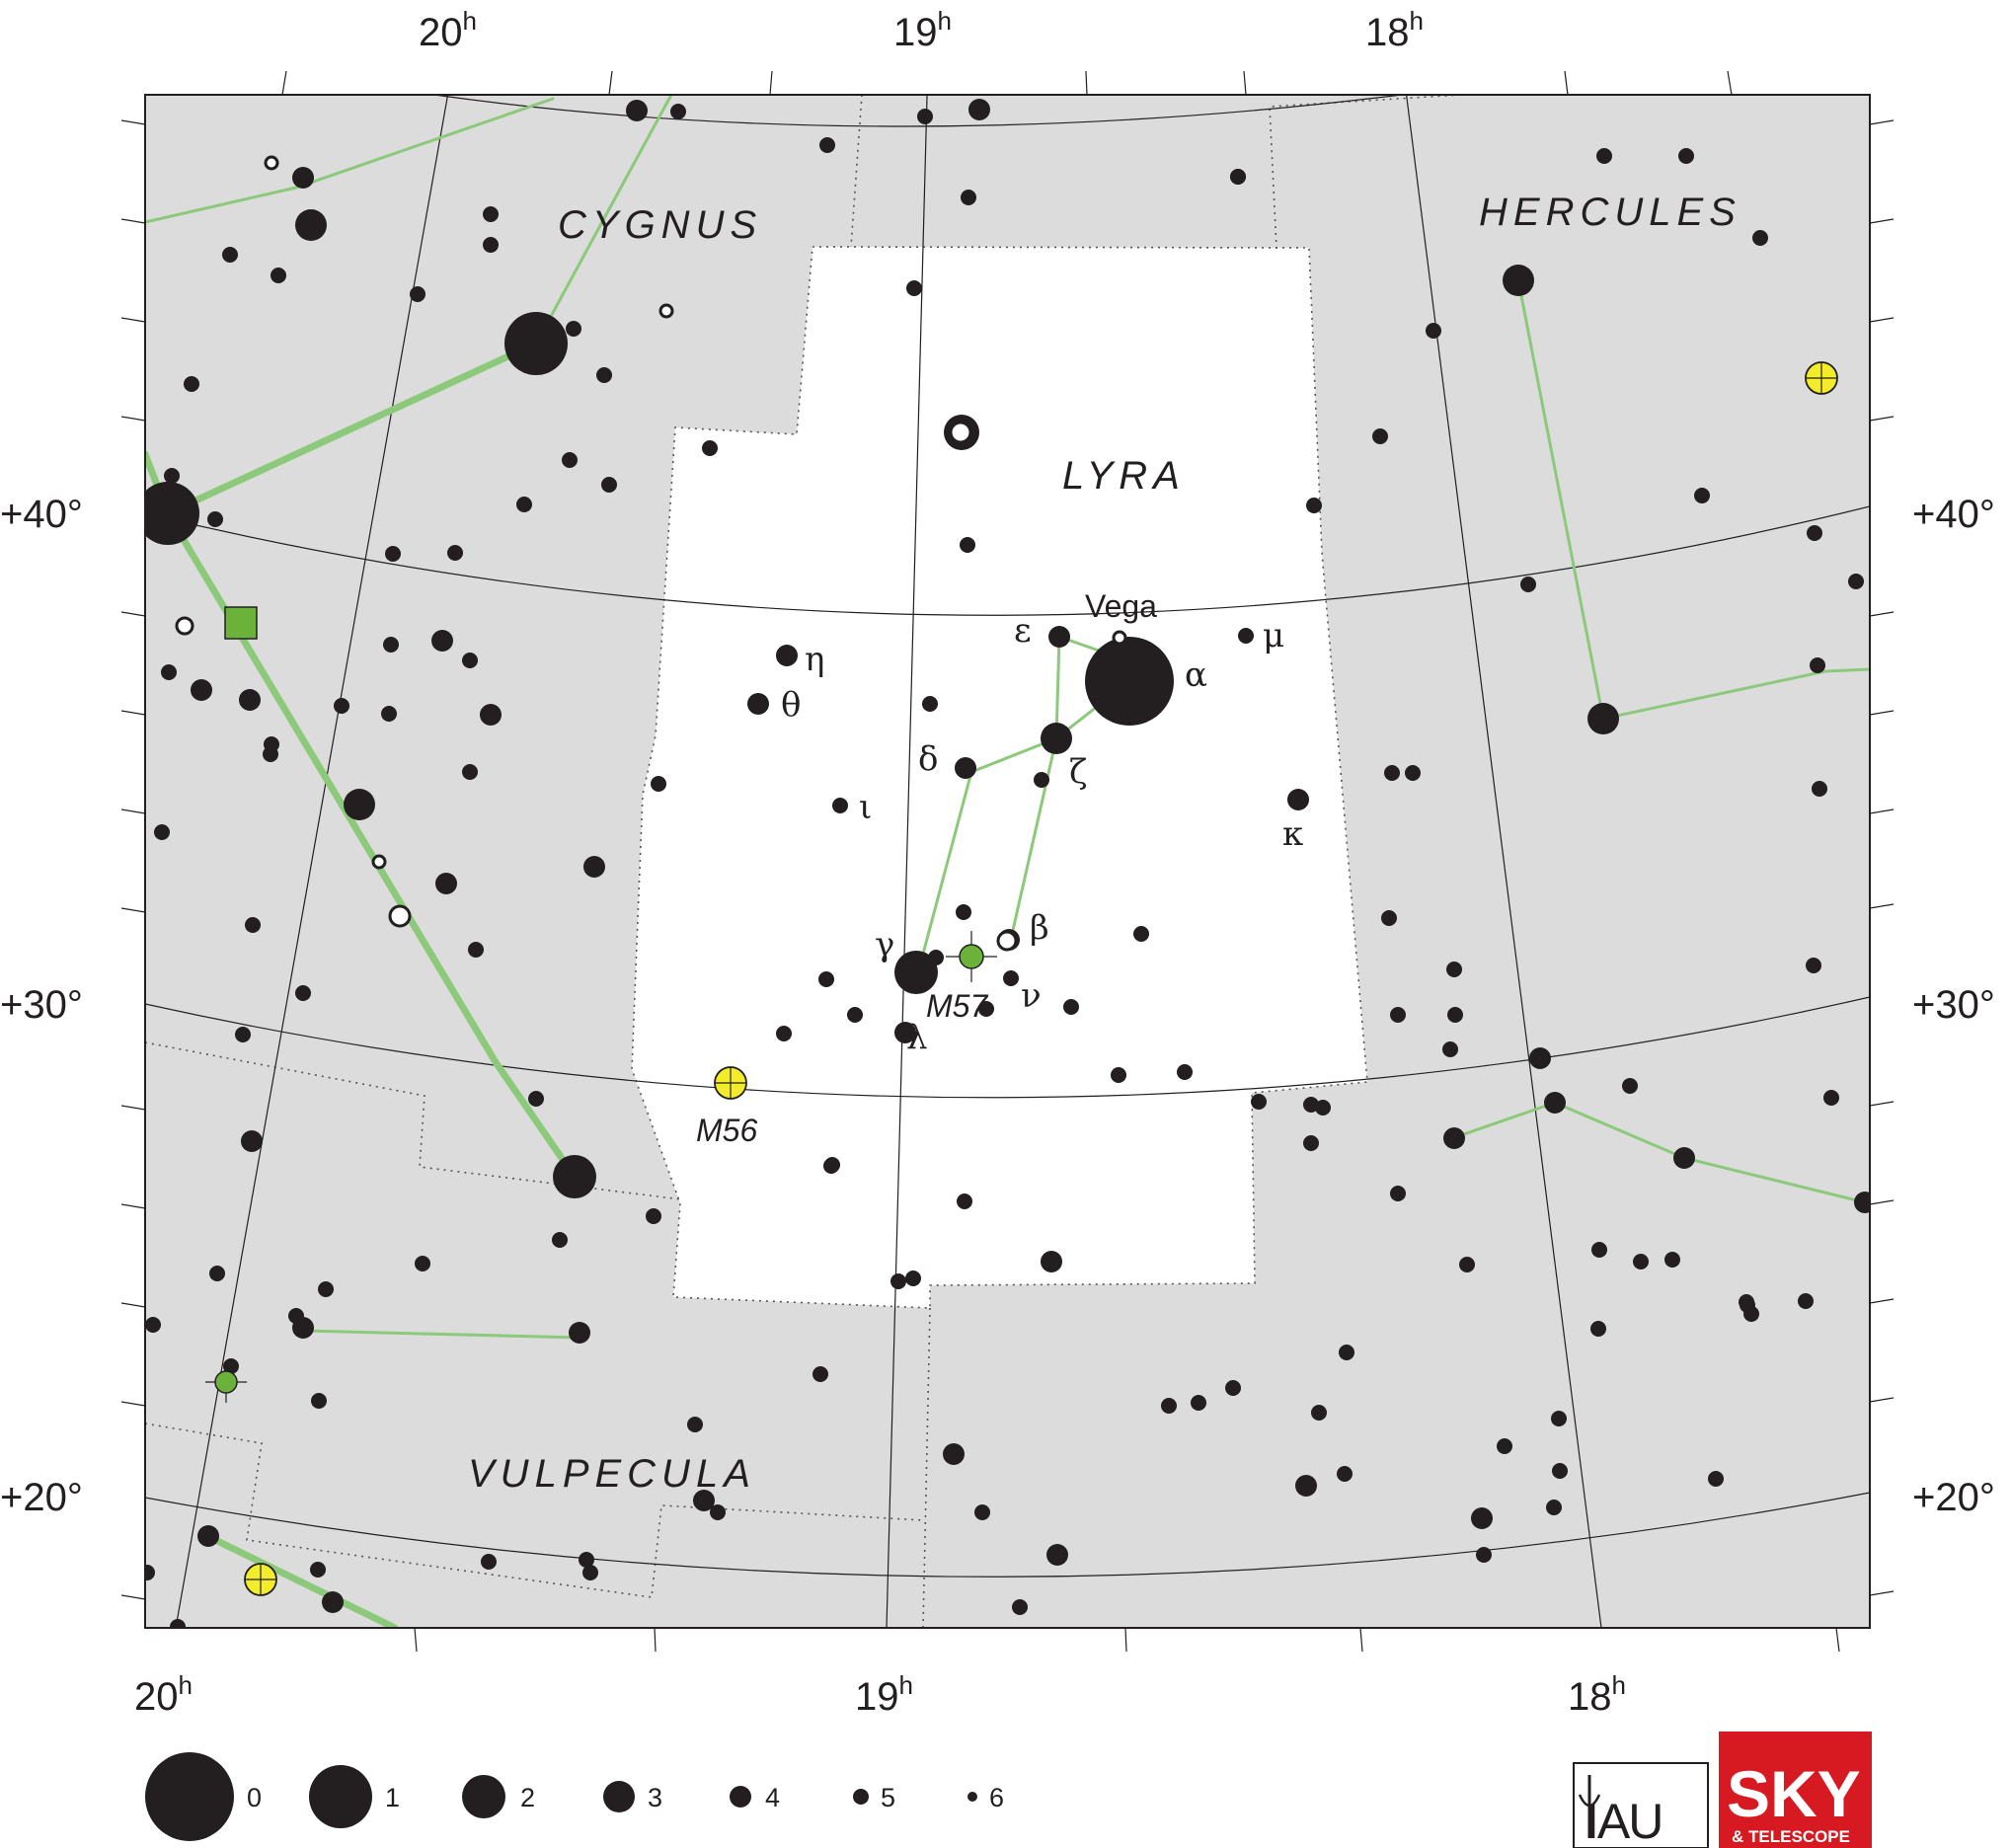  What do you see at coordinates (1504, 861) in the screenshot?
I see `ra-line-18h` at bounding box center [1504, 861].